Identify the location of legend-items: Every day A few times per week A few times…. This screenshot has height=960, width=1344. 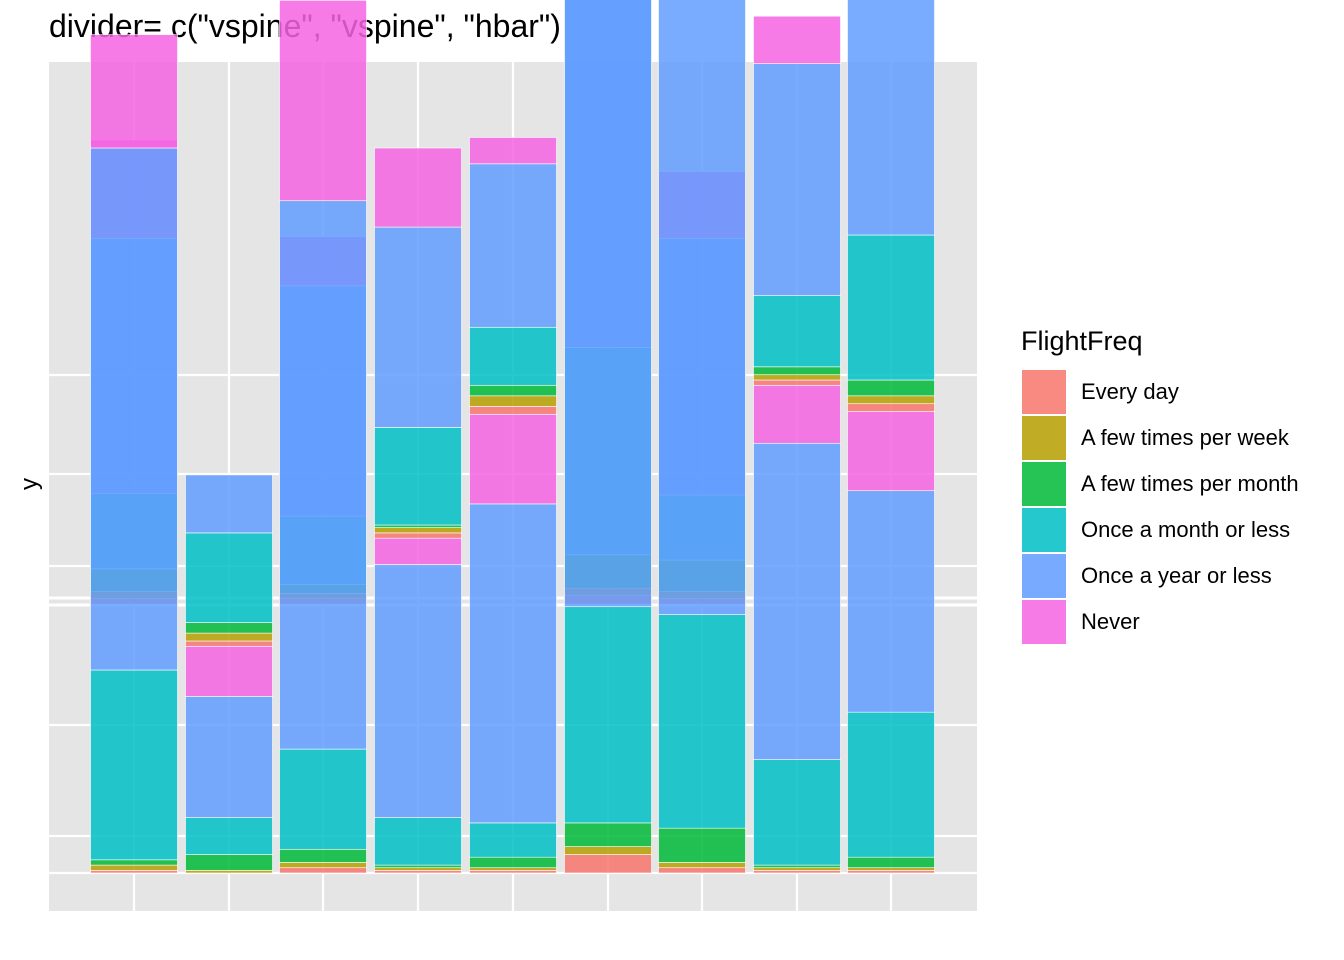
(1160, 507).